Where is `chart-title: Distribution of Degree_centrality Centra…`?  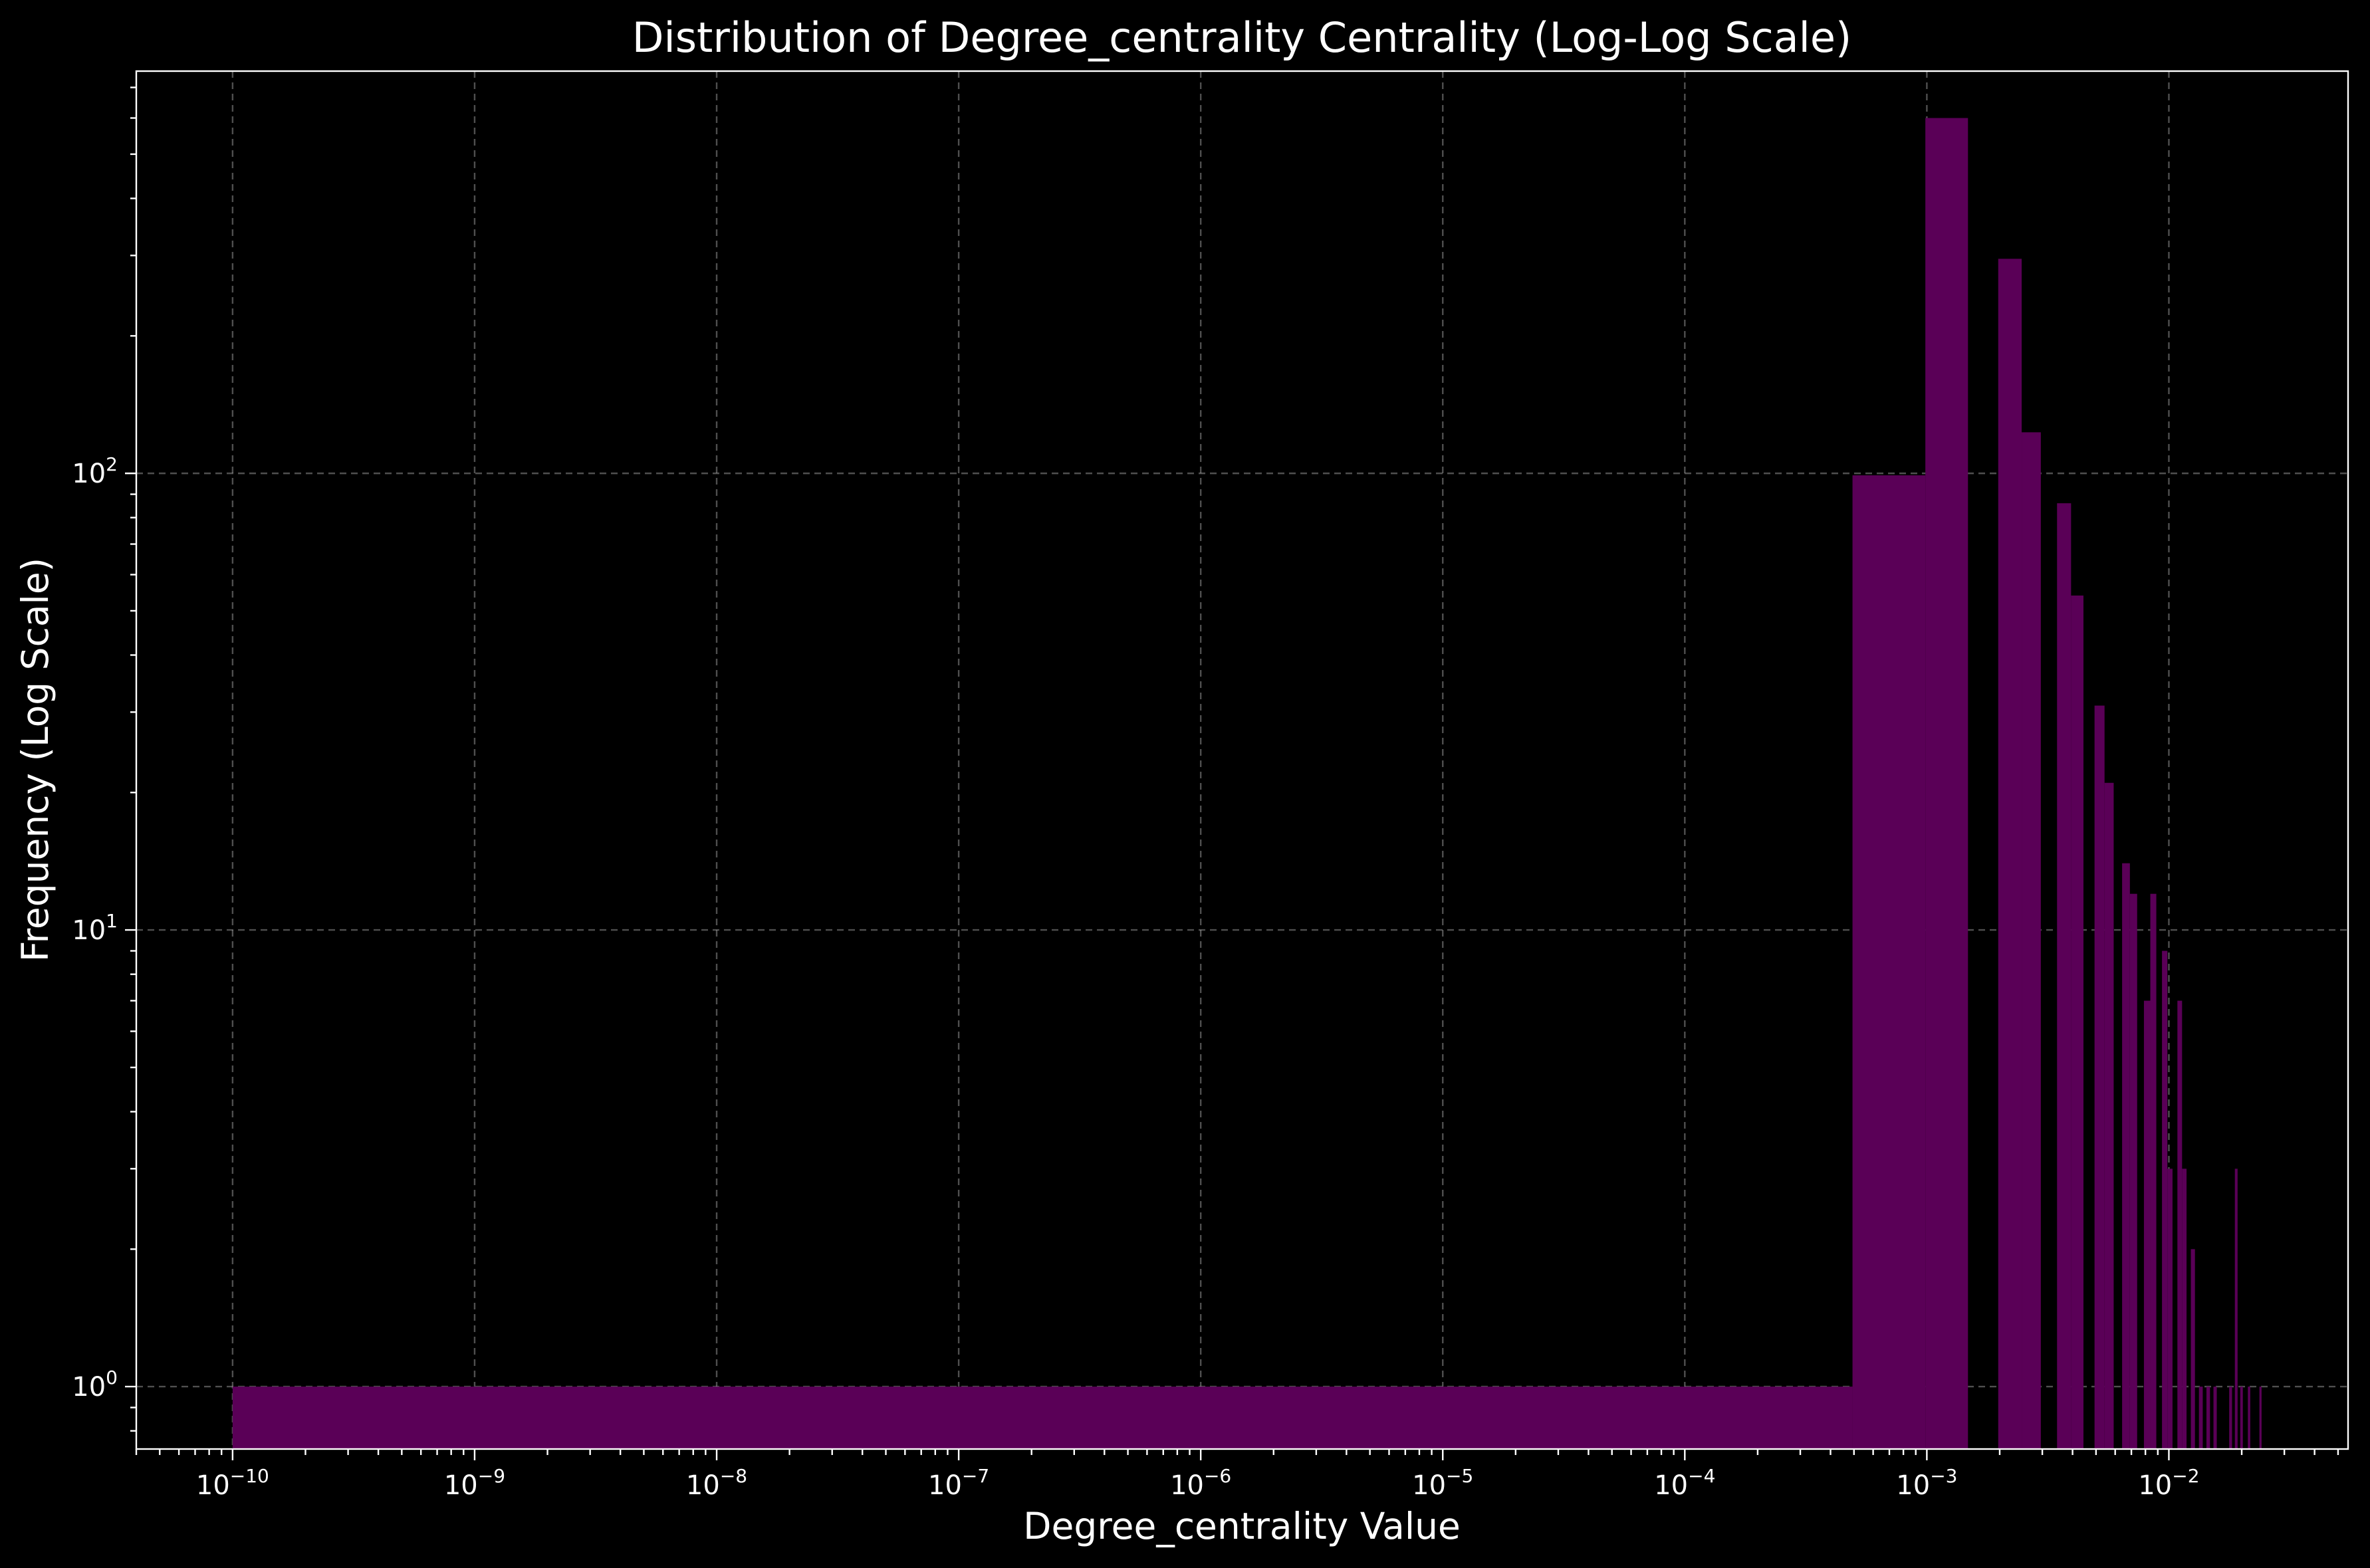
chart-title: Distribution of Degree_centrality Centra… is located at coordinates (1241, 37).